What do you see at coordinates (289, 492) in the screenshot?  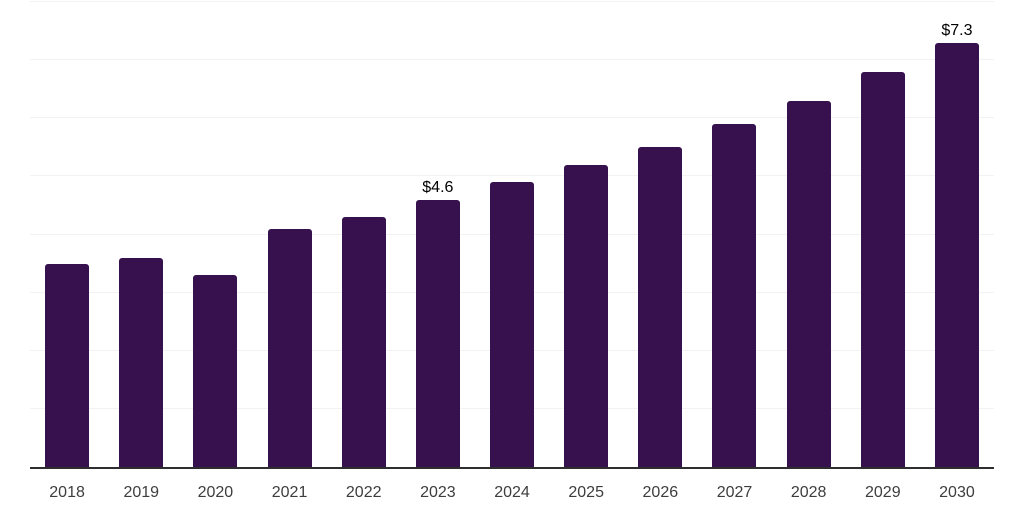 I see `x-tick-label: 2021` at bounding box center [289, 492].